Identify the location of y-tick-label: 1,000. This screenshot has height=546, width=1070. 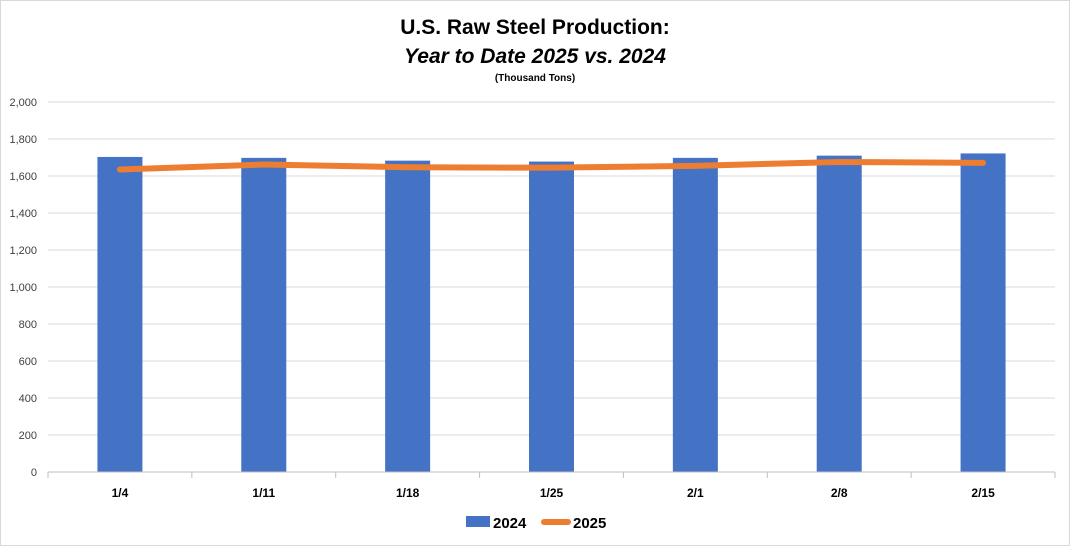
(23, 288).